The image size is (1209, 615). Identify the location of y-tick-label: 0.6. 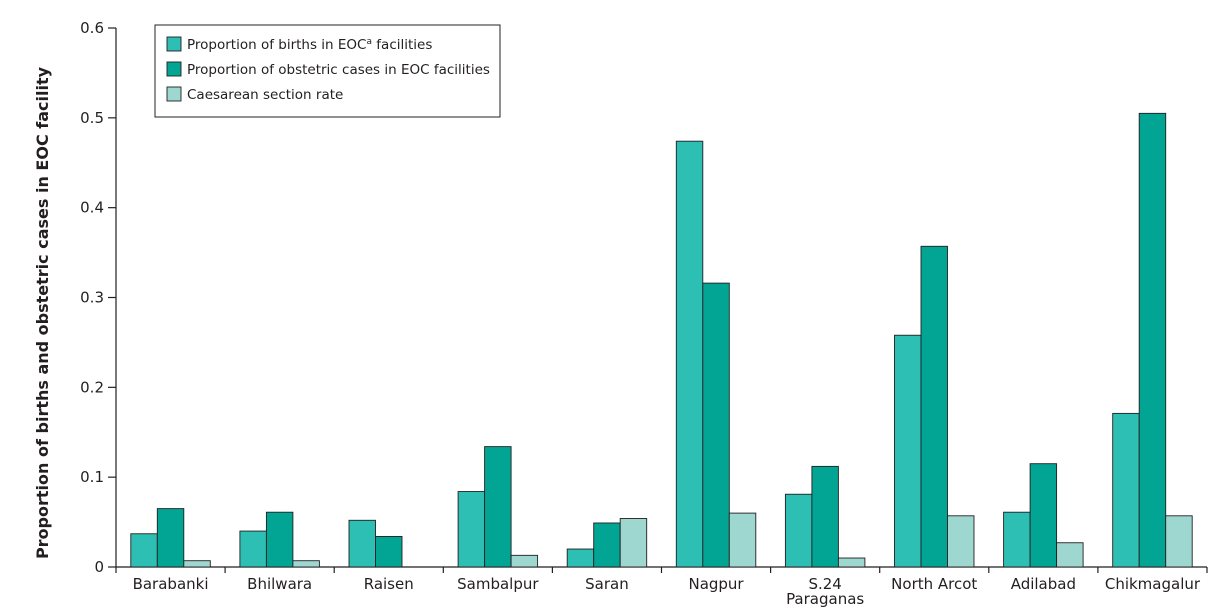
(92, 28).